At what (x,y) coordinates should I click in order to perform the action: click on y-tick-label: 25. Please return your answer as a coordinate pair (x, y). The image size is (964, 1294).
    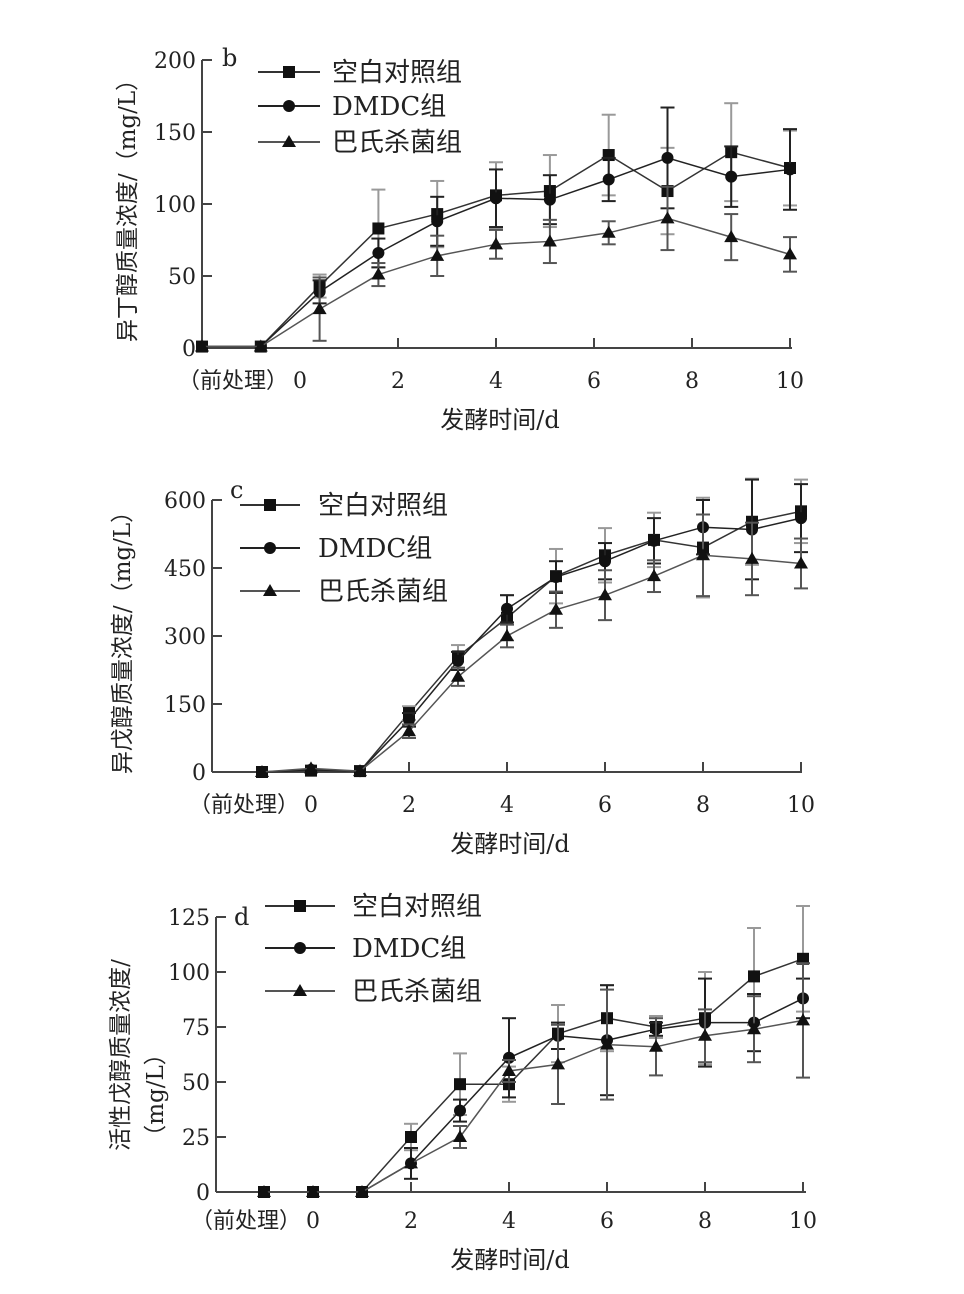
    Looking at the image, I should click on (196, 1138).